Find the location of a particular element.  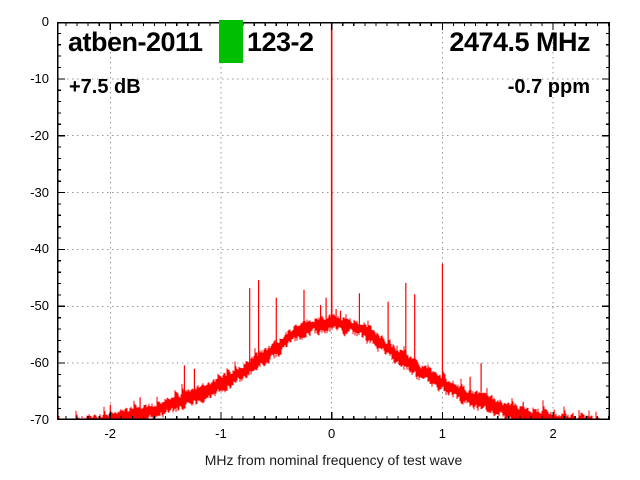

x-tick-label: 1 is located at coordinates (442, 433).